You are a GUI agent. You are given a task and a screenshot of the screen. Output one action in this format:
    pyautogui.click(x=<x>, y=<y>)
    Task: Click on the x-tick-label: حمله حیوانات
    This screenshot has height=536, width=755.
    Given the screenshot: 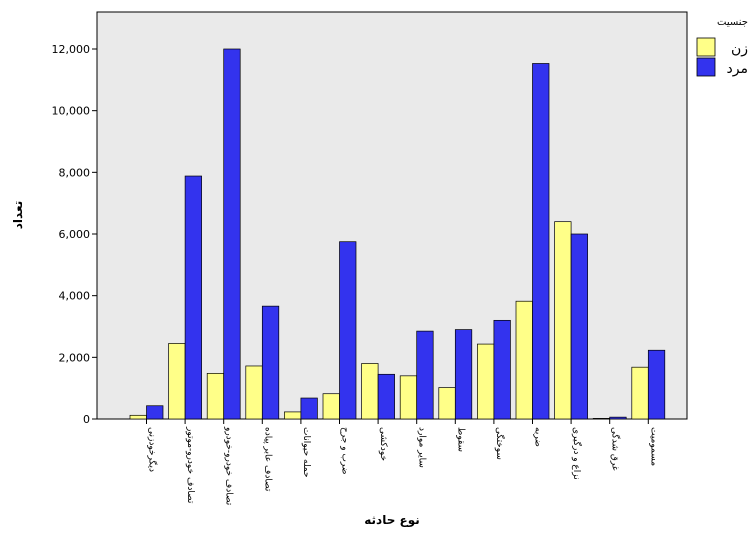 What is the action you would take?
    pyautogui.click(x=306, y=452)
    